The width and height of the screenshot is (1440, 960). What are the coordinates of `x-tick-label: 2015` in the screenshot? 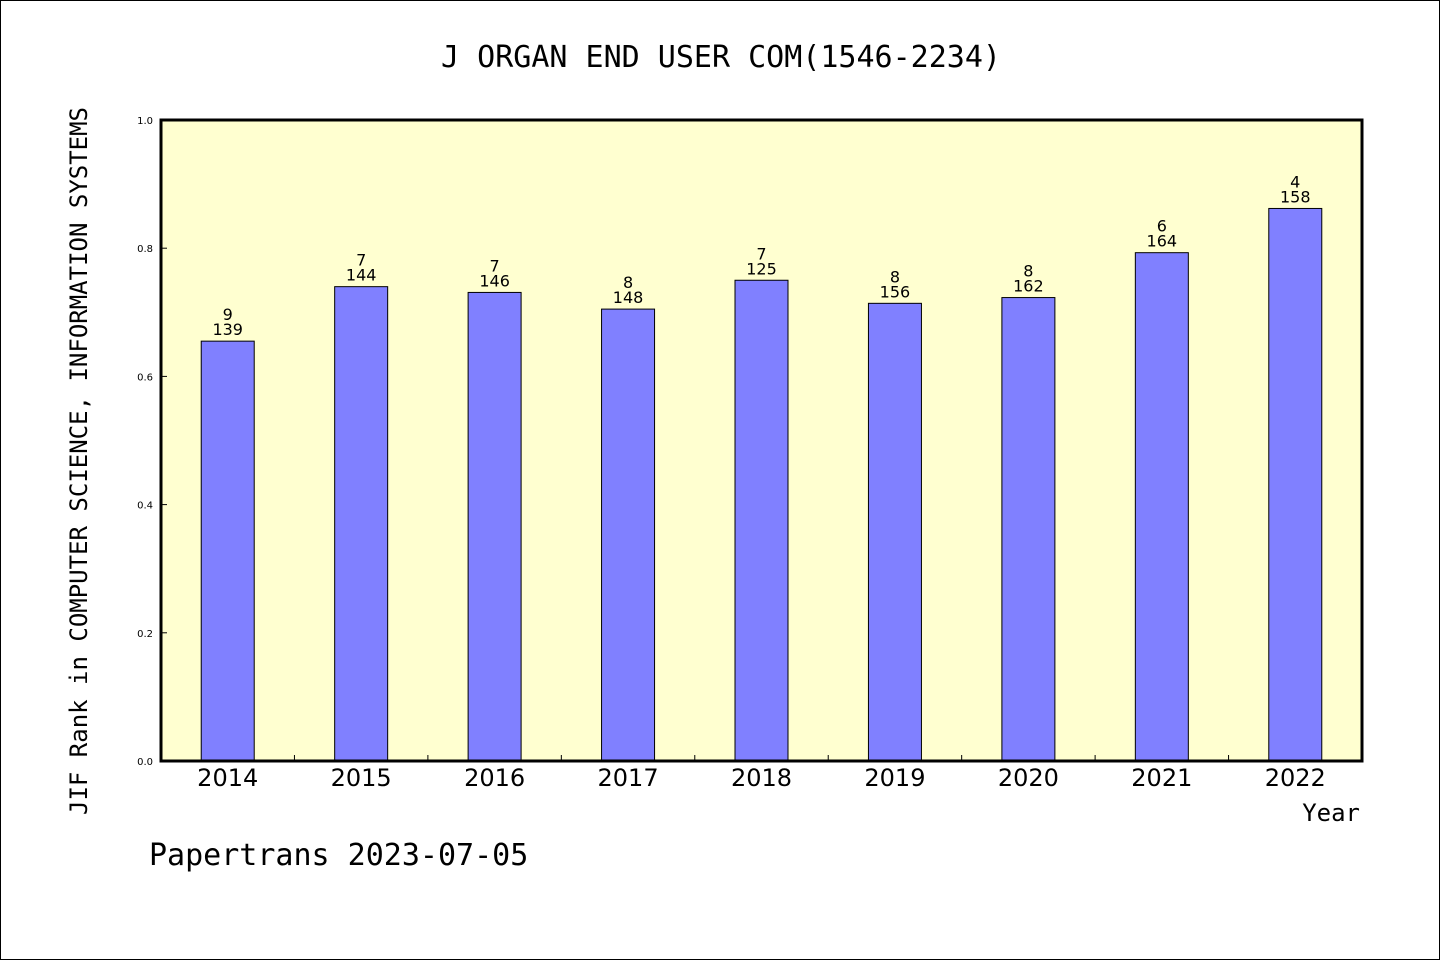 It's located at (361, 778).